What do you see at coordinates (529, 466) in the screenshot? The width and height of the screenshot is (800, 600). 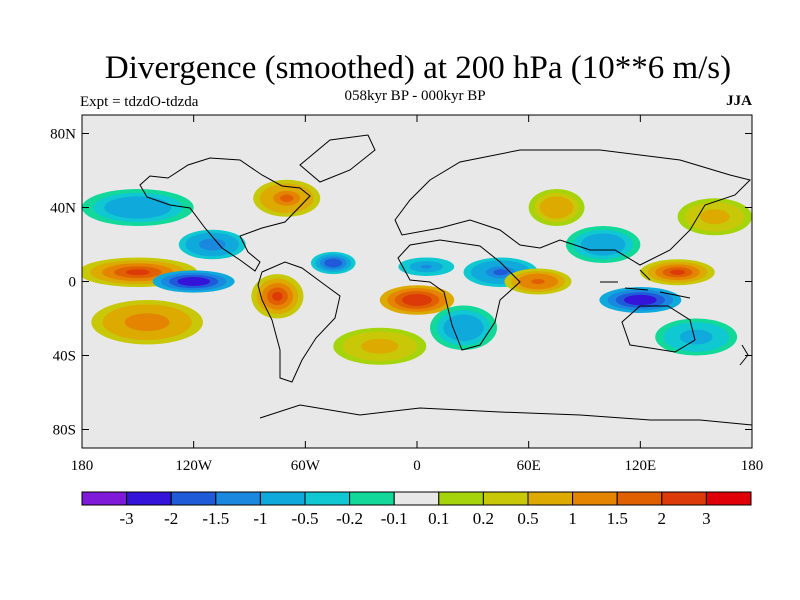 I see `x-tick-label: 60E` at bounding box center [529, 466].